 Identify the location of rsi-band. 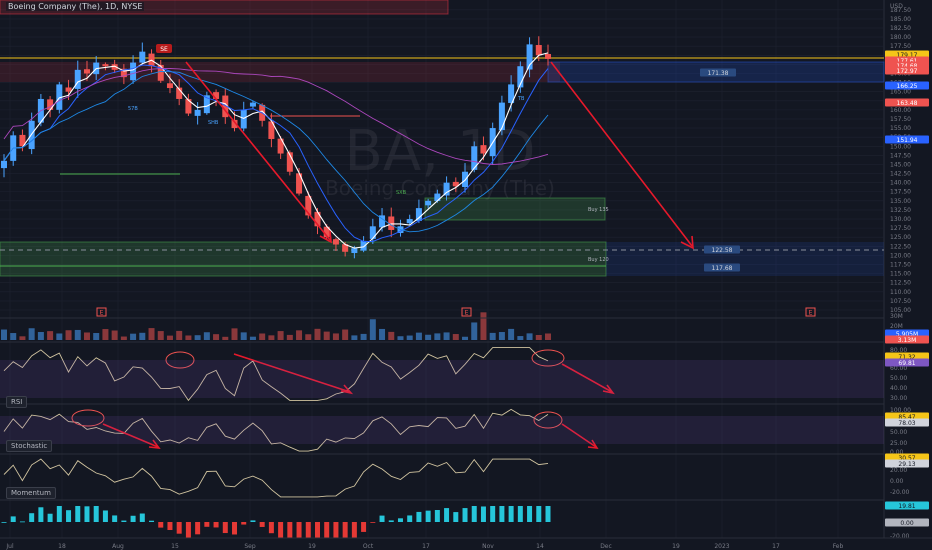
(442, 379).